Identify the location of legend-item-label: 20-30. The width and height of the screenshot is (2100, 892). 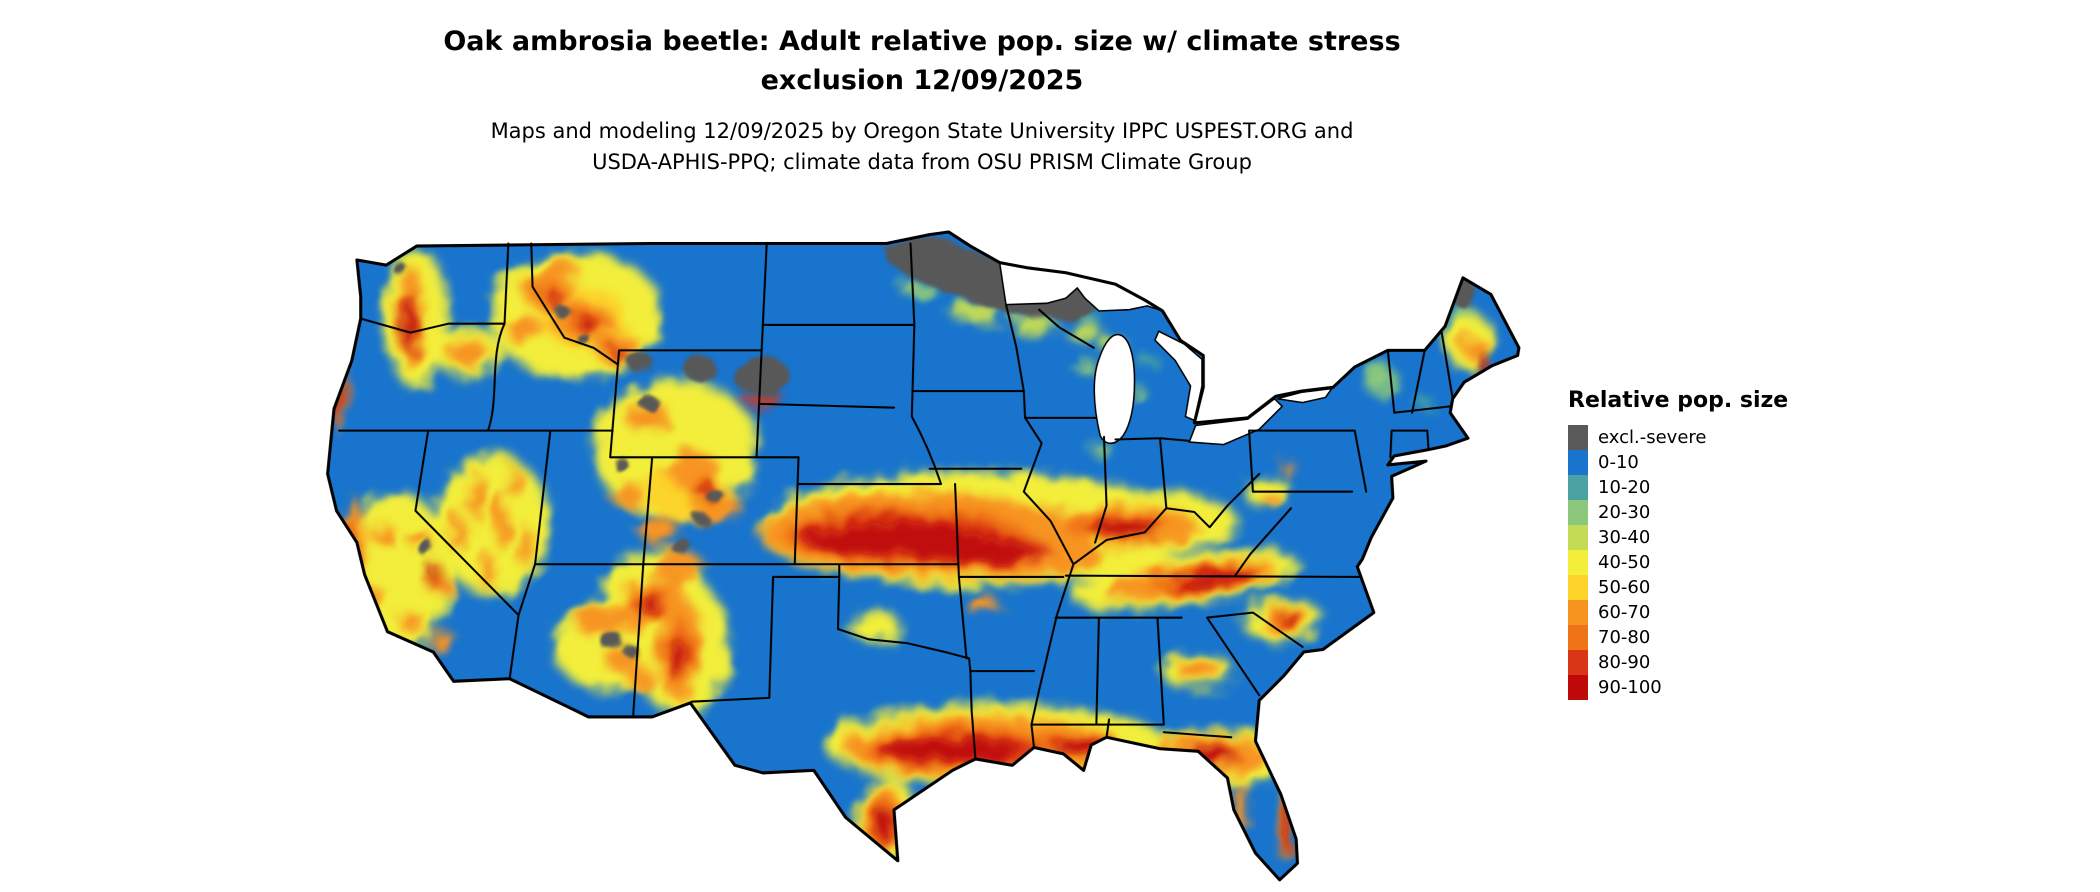
(1624, 512).